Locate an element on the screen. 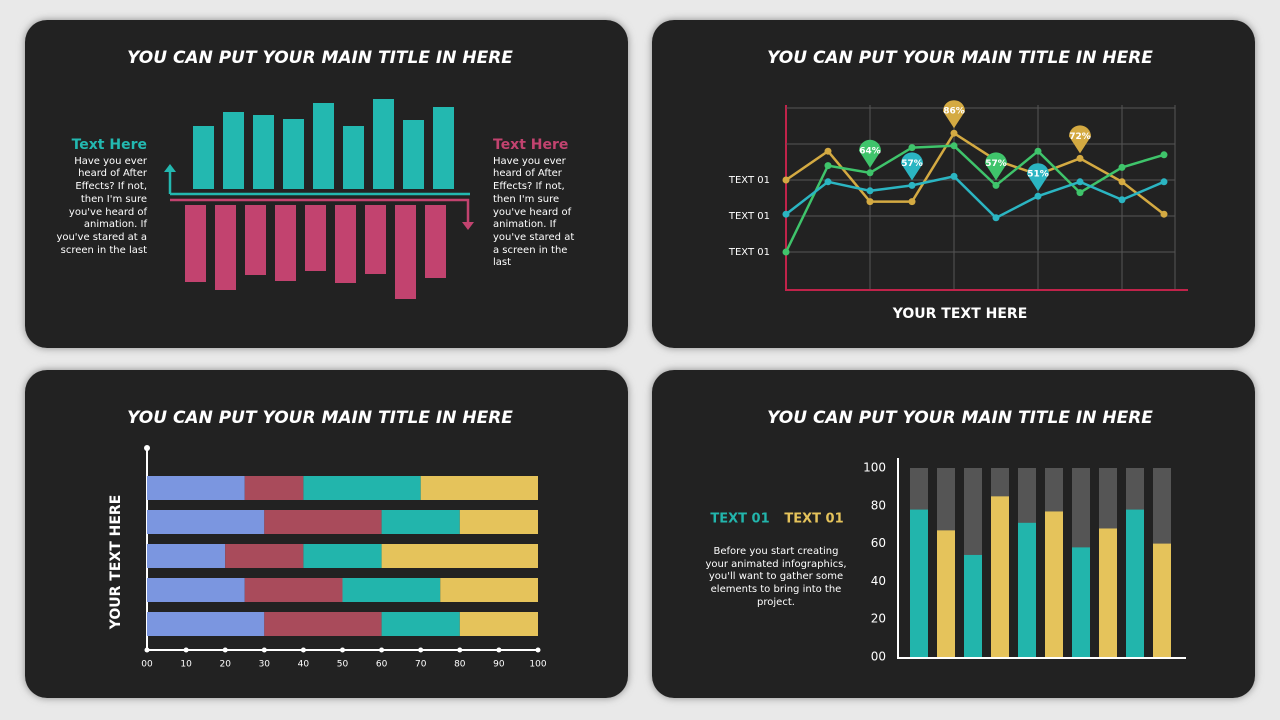  x-tick-label: 70 is located at coordinates (421, 665).